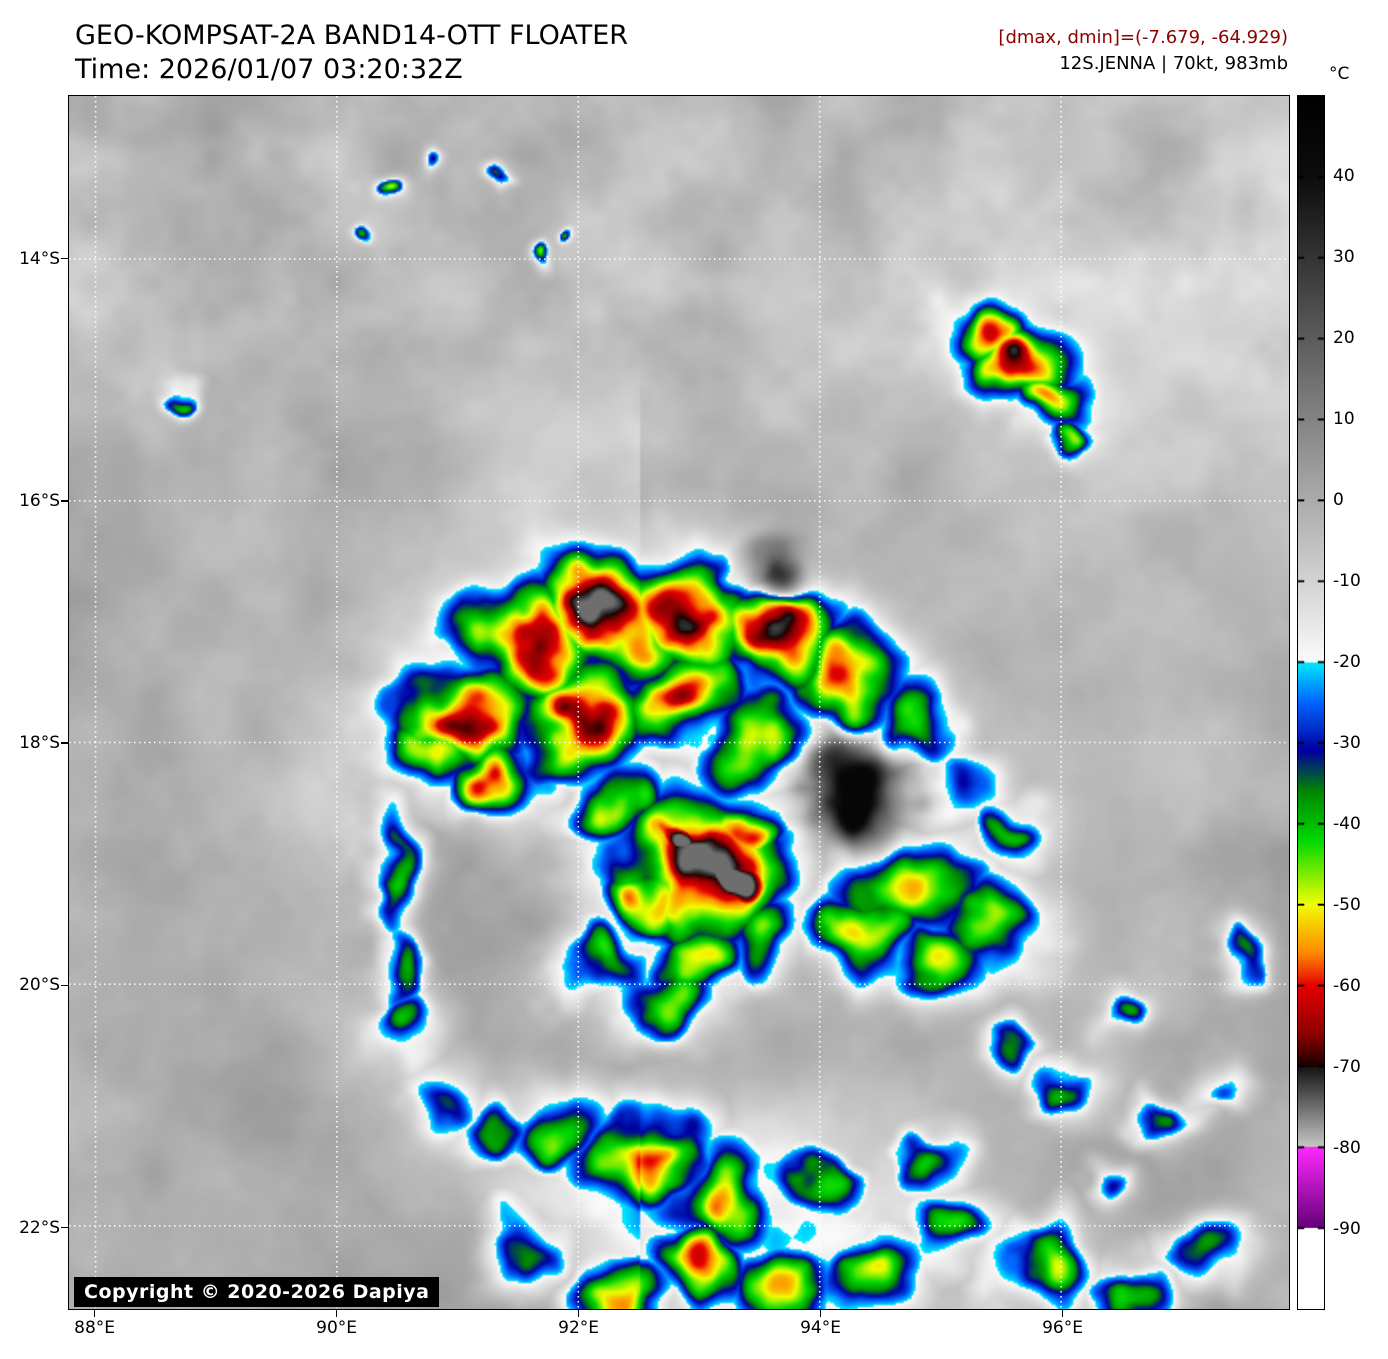 This screenshot has height=1359, width=1388. Describe the element at coordinates (39, 985) in the screenshot. I see `lat-tick-label: 20°S` at that location.